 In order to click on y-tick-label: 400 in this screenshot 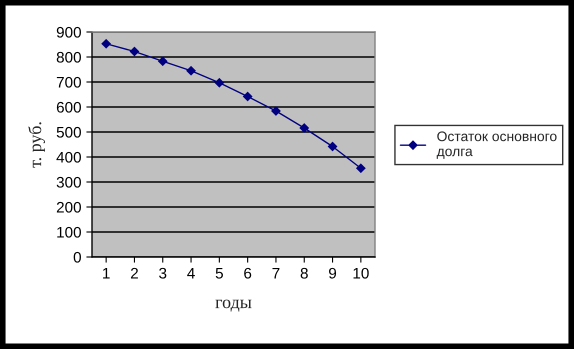, I will do `click(68, 157)`.